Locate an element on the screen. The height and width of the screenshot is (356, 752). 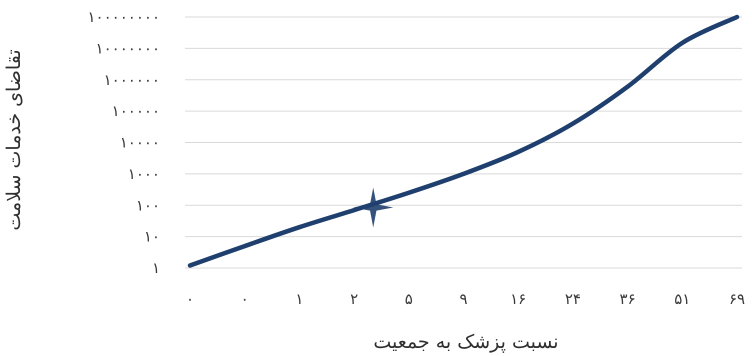
x-axis-label: نسبت پزشک به جمعیت is located at coordinates (465, 342).